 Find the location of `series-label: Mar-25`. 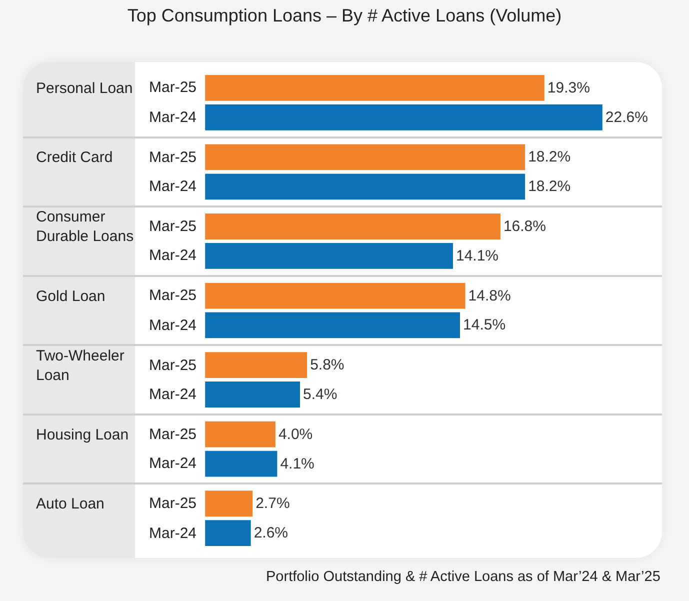

series-label: Mar-25 is located at coordinates (173, 87).